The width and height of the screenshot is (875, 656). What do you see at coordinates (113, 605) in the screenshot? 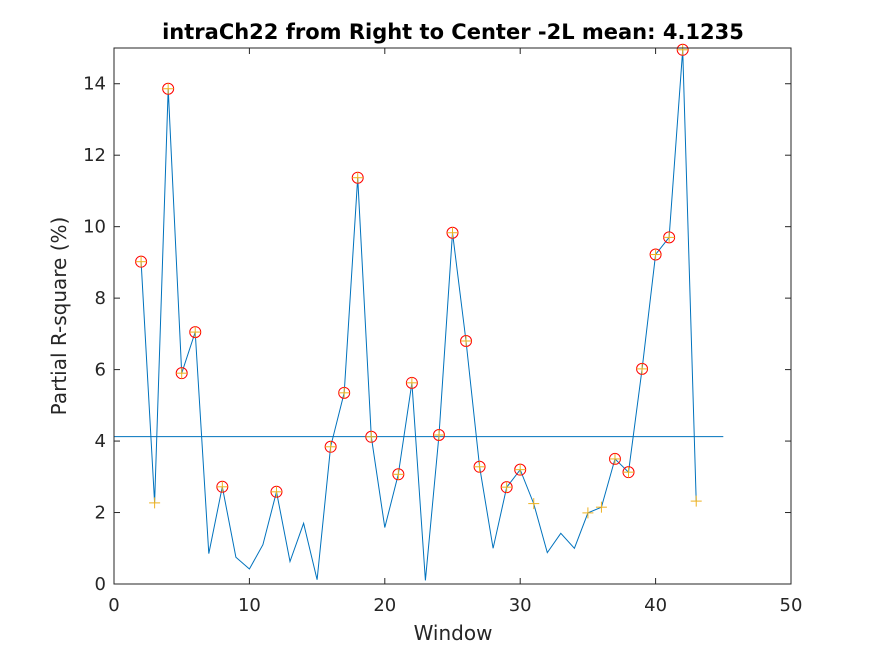
I see `x-tick-label: 0` at bounding box center [113, 605].